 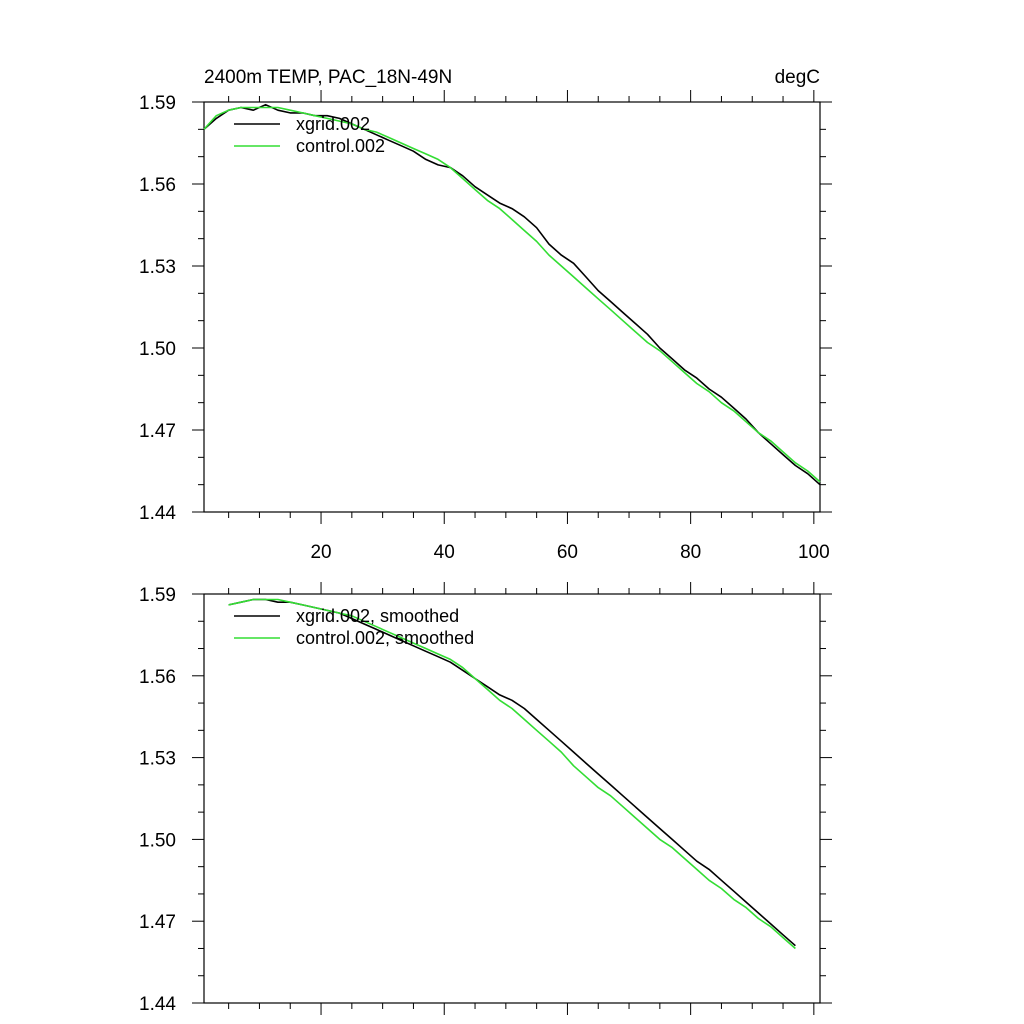 What do you see at coordinates (340, 146) in the screenshot?
I see `legend-label: control.002` at bounding box center [340, 146].